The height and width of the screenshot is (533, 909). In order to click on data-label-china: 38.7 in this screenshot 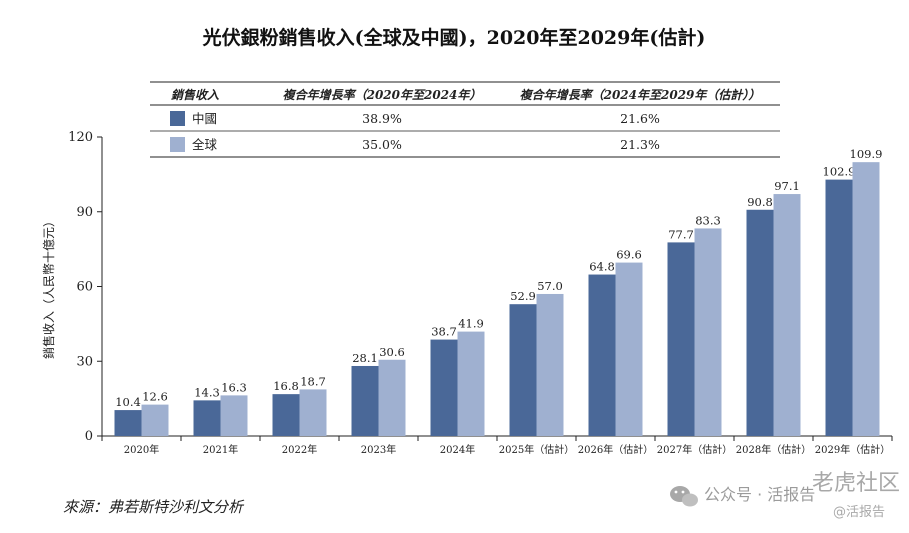, I will do `click(444, 332)`.